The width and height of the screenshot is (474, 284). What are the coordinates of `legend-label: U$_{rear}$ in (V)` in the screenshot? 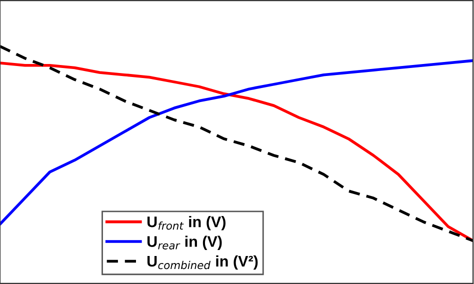 It's located at (184, 243).